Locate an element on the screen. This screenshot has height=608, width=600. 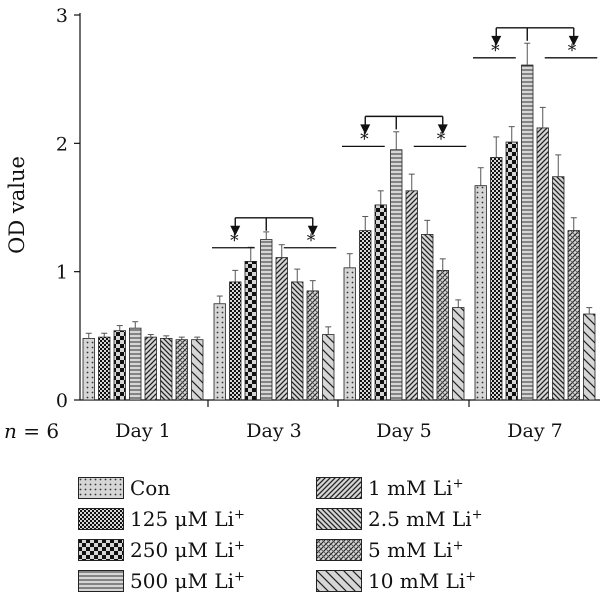
sample-size-value: = 6 is located at coordinates (38, 431).